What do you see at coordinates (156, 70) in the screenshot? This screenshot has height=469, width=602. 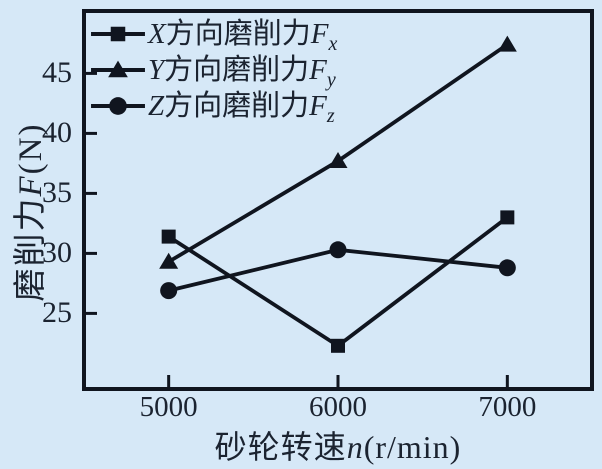 I see `legend-var: Y` at bounding box center [156, 70].